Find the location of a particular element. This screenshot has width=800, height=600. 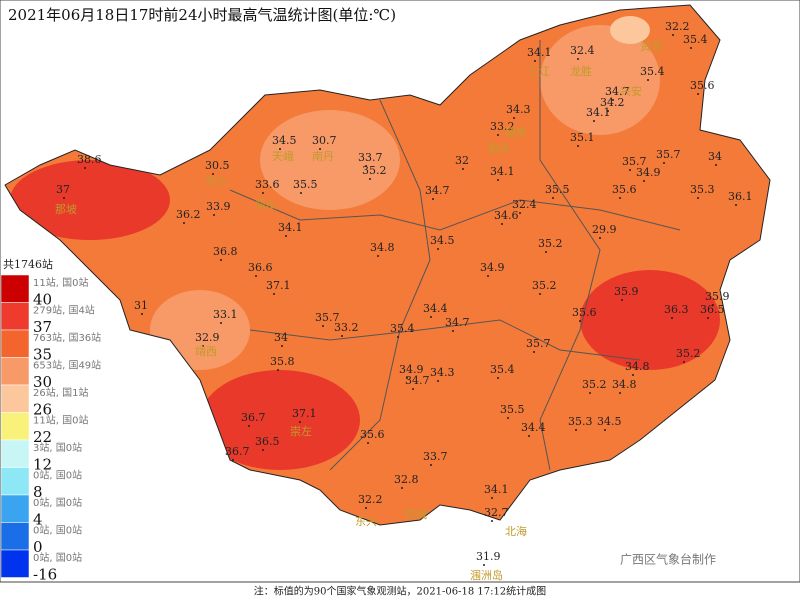

legend-threshold: 0 is located at coordinates (38, 547).